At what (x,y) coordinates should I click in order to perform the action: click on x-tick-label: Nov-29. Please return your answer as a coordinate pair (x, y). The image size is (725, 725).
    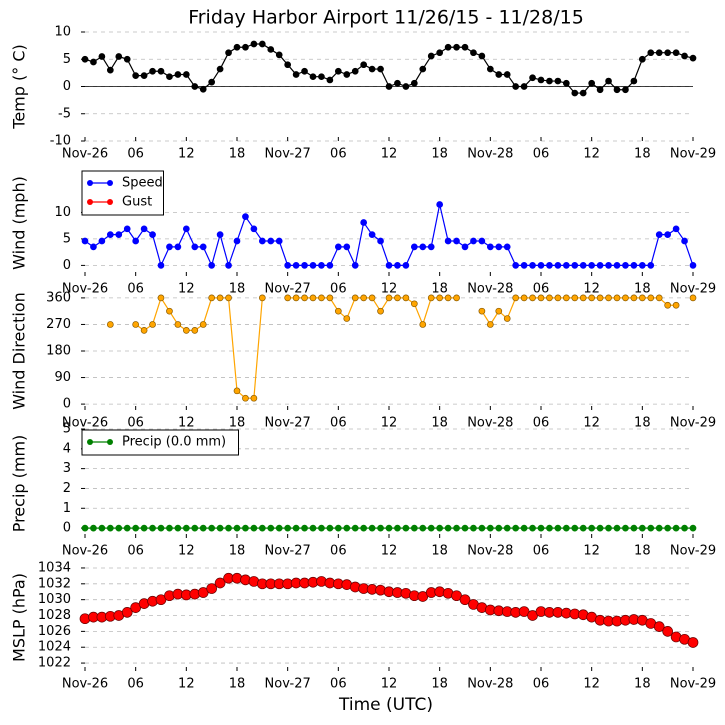
    Looking at the image, I should click on (693, 551).